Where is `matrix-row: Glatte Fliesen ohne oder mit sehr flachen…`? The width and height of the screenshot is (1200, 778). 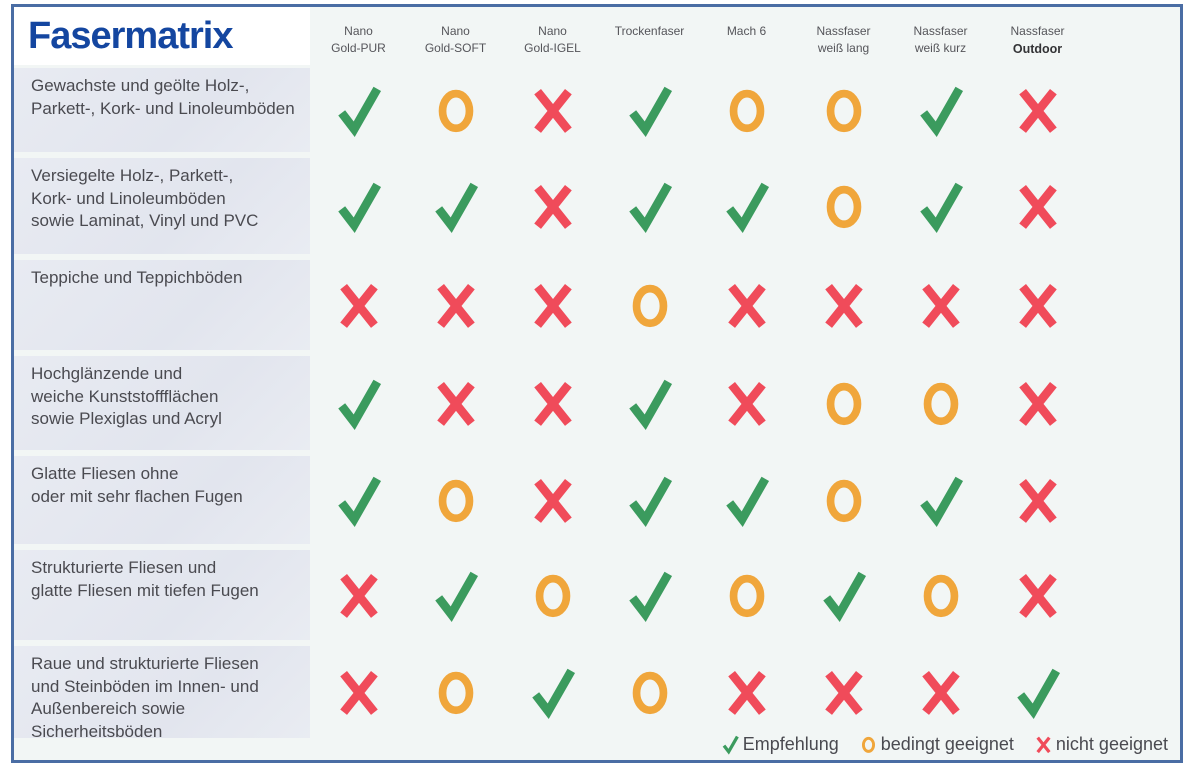
matrix-row: Glatte Fliesen ohne oder mit sehr flachen… is located at coordinates (597, 500).